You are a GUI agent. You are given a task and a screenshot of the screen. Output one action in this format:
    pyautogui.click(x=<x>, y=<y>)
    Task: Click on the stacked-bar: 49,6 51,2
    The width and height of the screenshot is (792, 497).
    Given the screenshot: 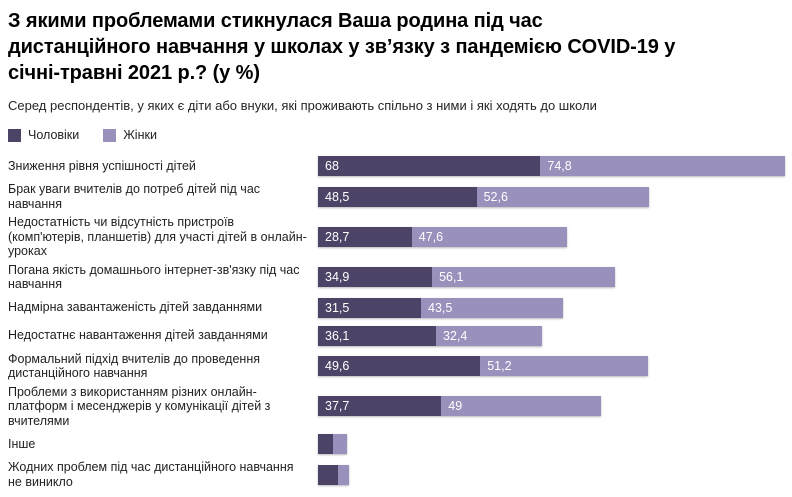 What is the action you would take?
    pyautogui.click(x=483, y=366)
    